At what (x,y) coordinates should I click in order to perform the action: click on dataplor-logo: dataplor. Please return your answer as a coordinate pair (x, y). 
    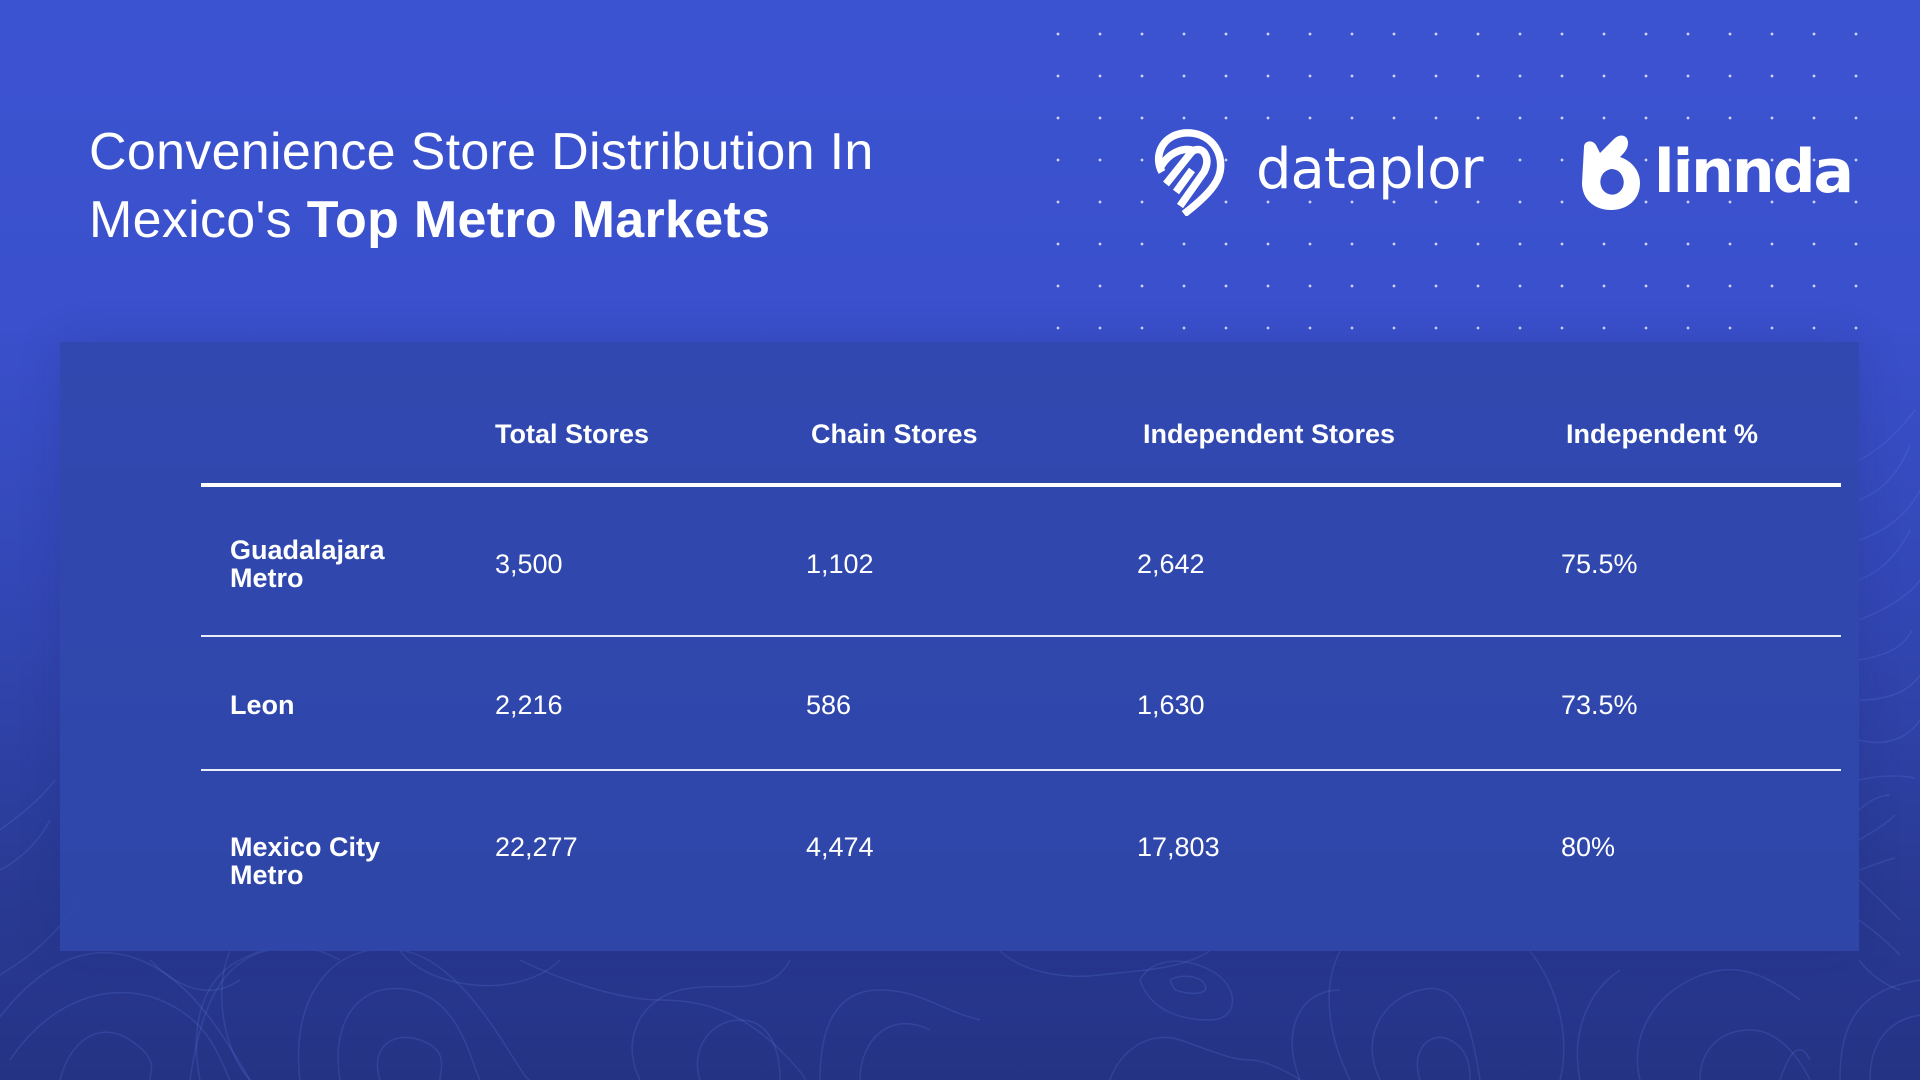
    Looking at the image, I should click on (1318, 174).